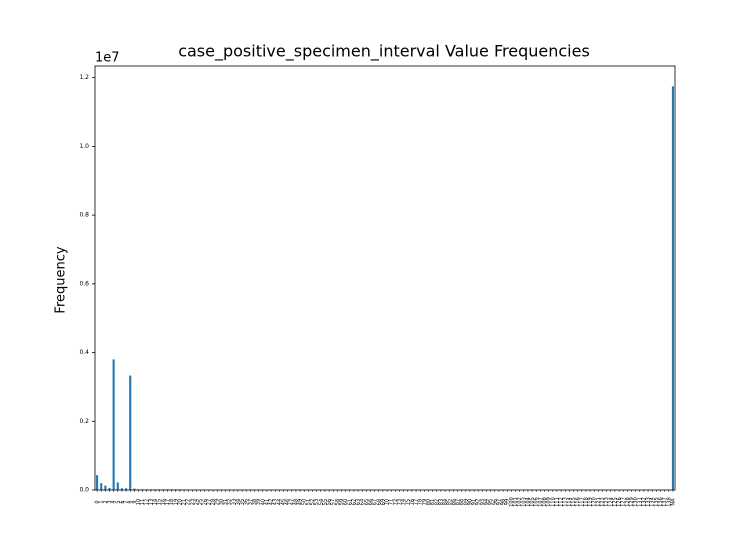 This screenshot has height=550, width=750. I want to click on x-tick-label: 13, so click(151, 502).